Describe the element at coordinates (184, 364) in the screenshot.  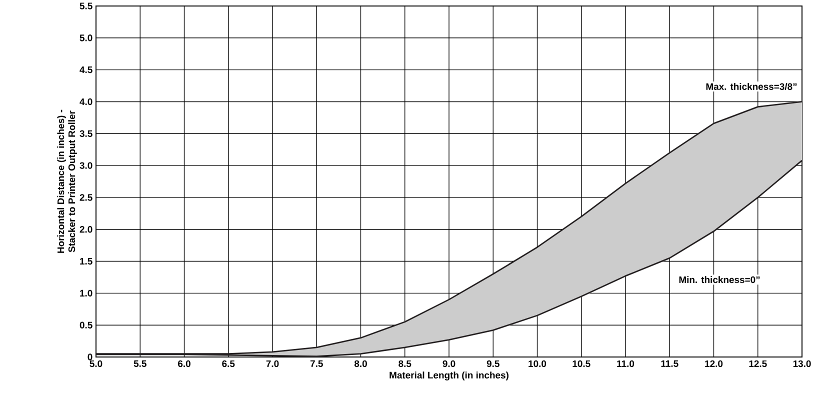
I see `x-tick-label: 6.0` at that location.